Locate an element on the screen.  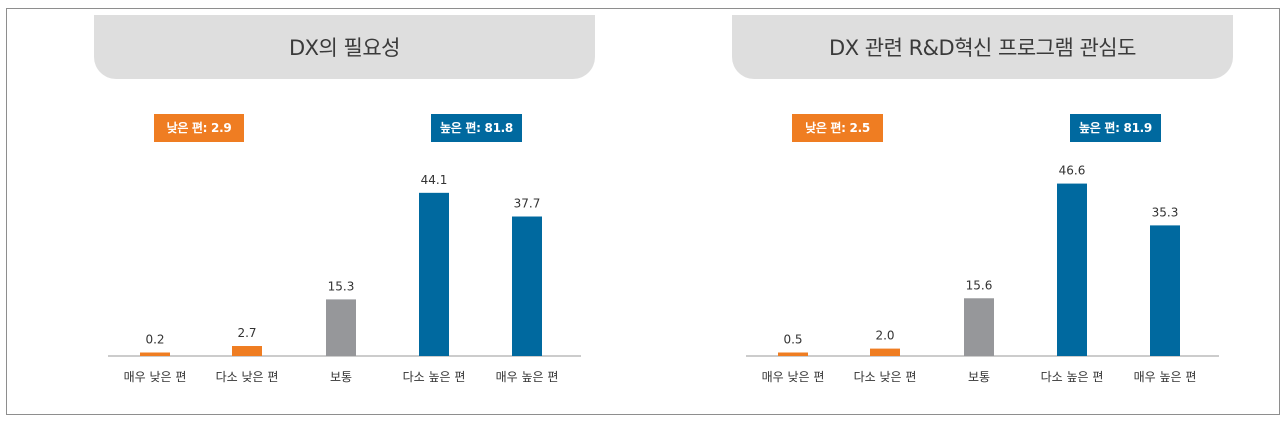
data-label: 0.5 is located at coordinates (792, 340).